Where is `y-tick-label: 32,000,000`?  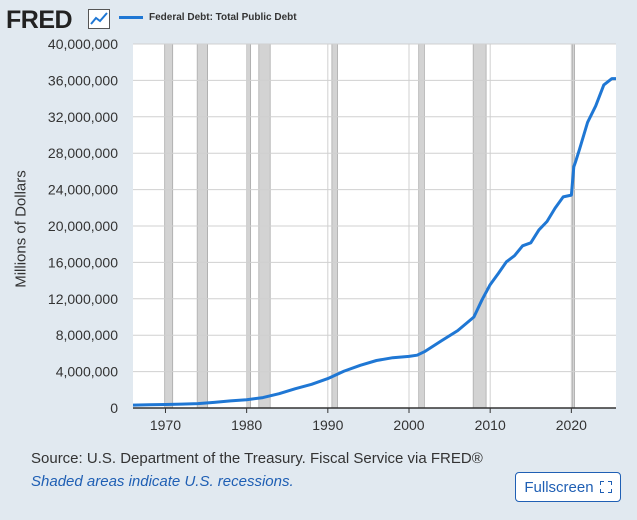 y-tick-label: 32,000,000 is located at coordinates (83, 117).